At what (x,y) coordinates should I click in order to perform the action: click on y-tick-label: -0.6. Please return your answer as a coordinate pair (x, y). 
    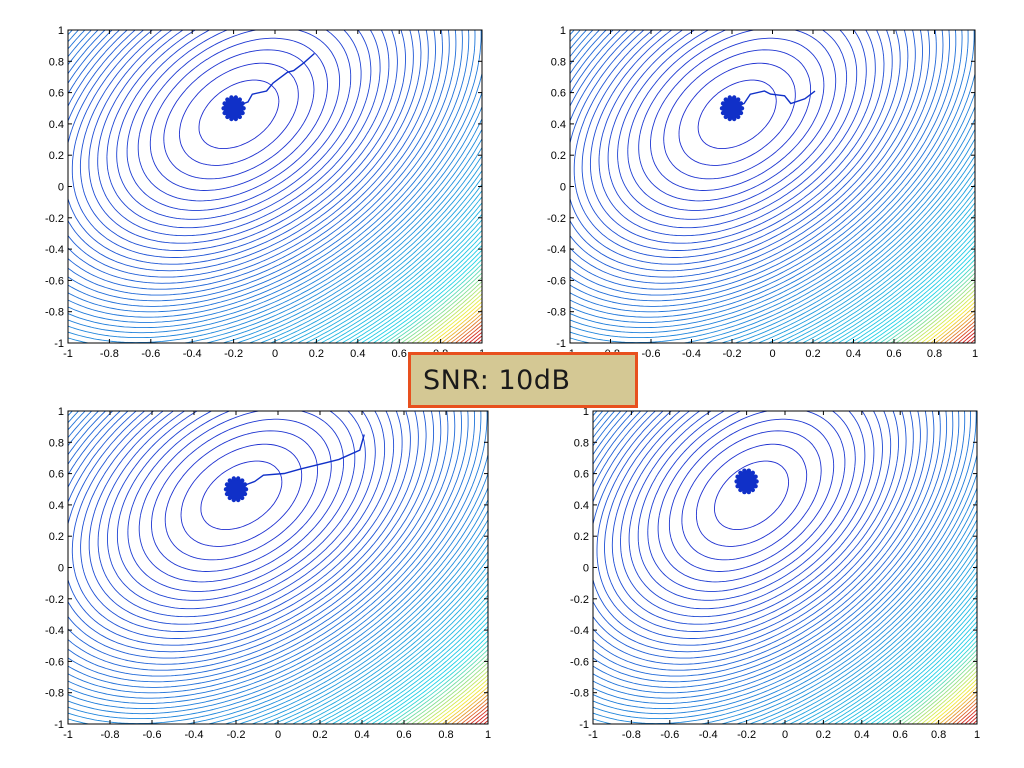
    Looking at the image, I should click on (54, 662).